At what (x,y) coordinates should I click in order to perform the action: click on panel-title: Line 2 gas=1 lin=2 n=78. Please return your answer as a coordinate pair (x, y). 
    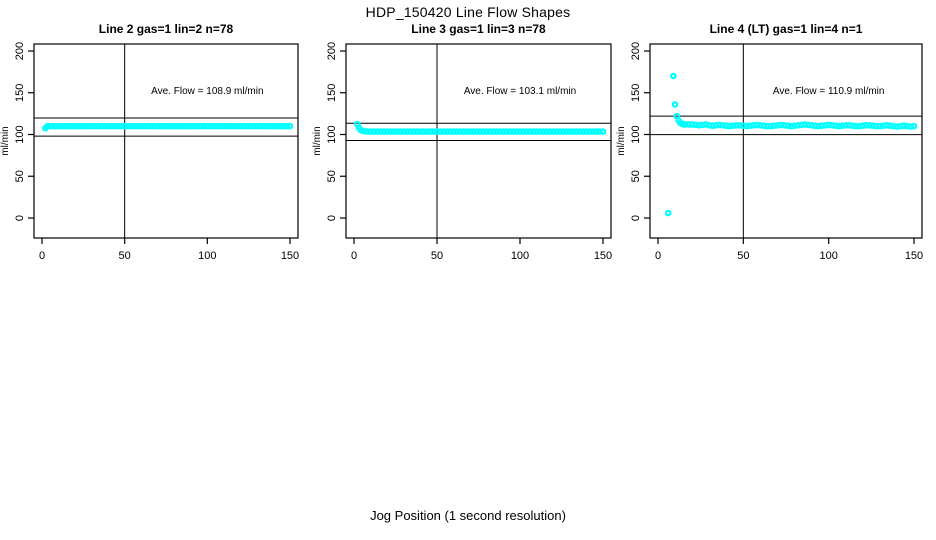
    Looking at the image, I should click on (166, 29).